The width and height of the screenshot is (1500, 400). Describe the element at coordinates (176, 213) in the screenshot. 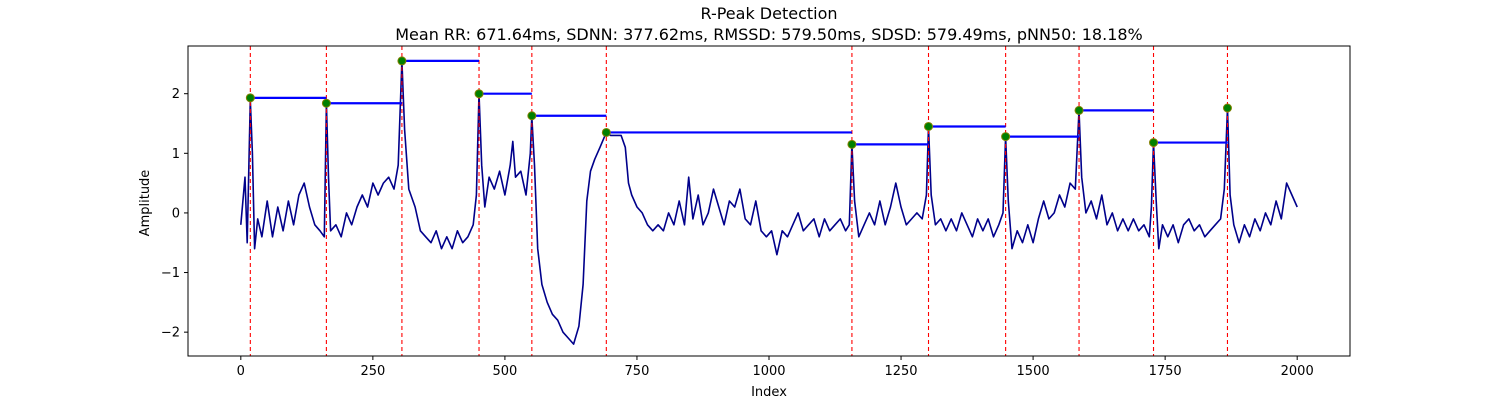

I see `y-tick-label: 0` at that location.